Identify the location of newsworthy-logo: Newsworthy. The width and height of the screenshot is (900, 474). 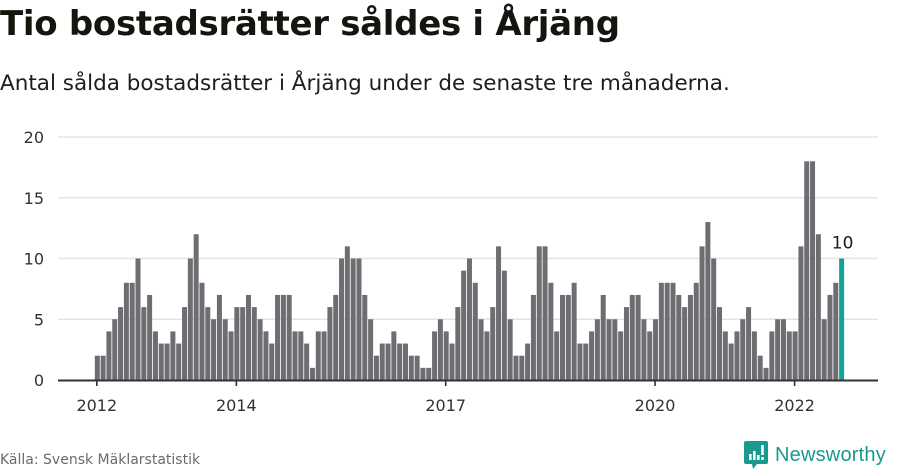
(815, 455).